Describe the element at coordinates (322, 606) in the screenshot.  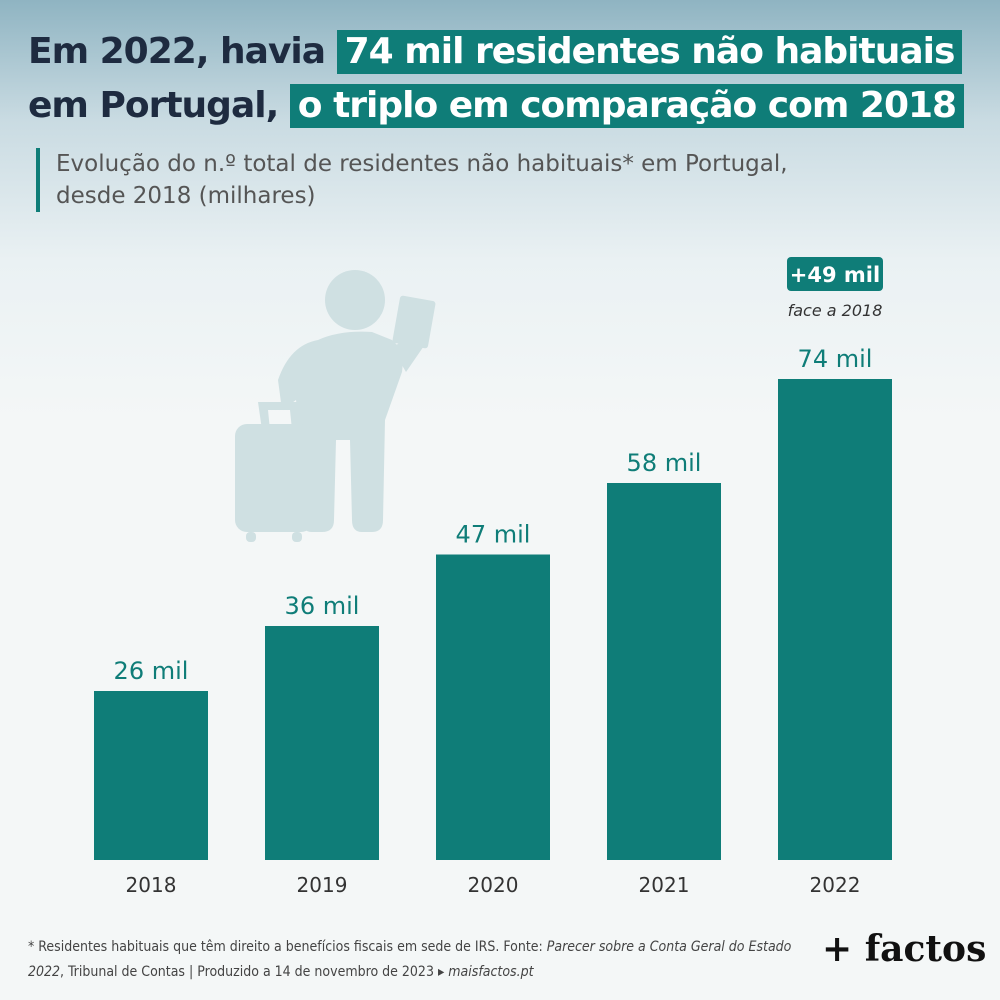
I see `bar-value-label: 36 mil` at that location.